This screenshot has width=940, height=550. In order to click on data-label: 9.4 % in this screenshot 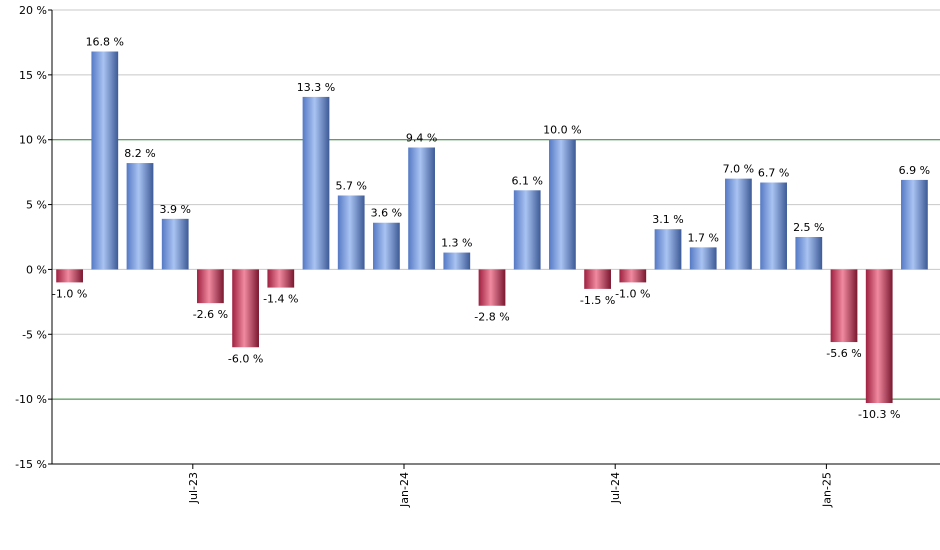, I will do `click(421, 137)`.